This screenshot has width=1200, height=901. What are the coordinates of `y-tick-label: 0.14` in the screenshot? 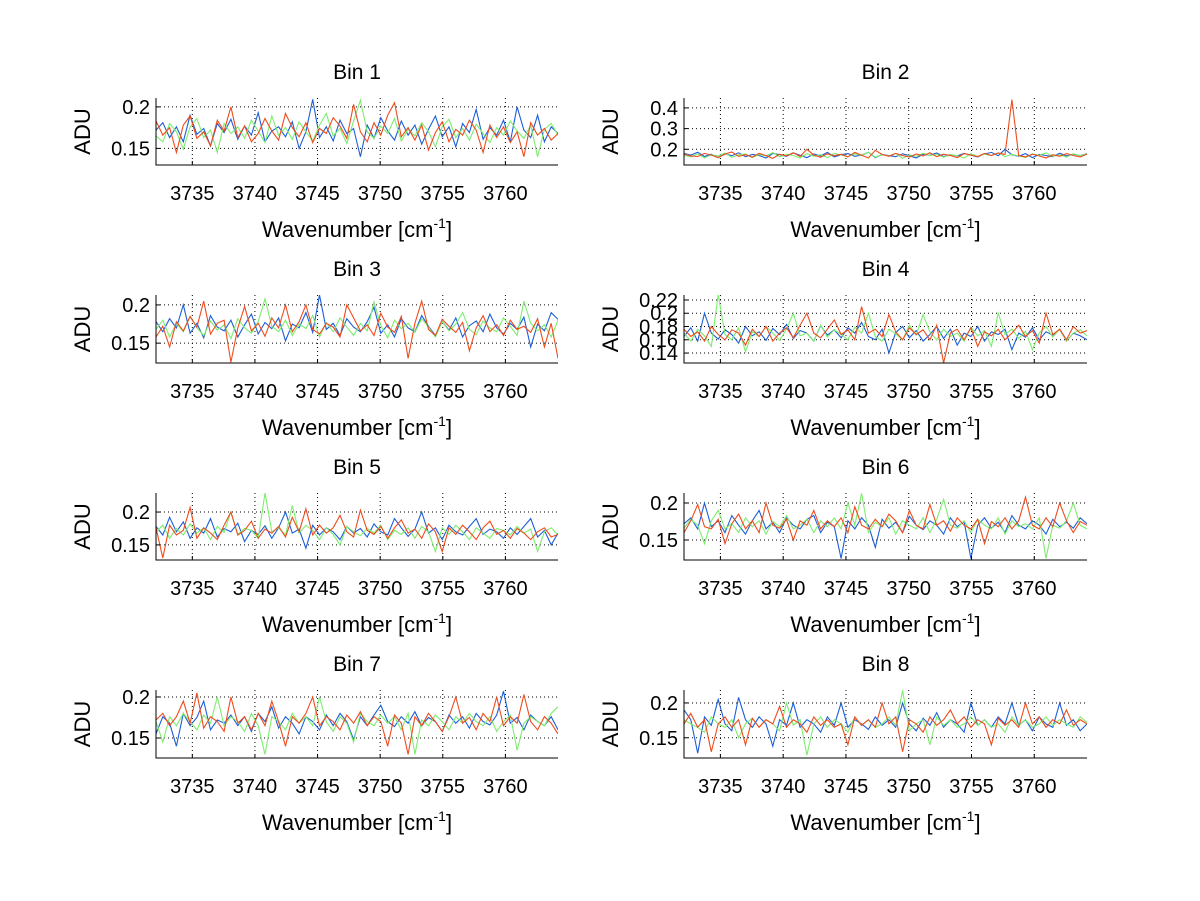 It's located at (658, 354).